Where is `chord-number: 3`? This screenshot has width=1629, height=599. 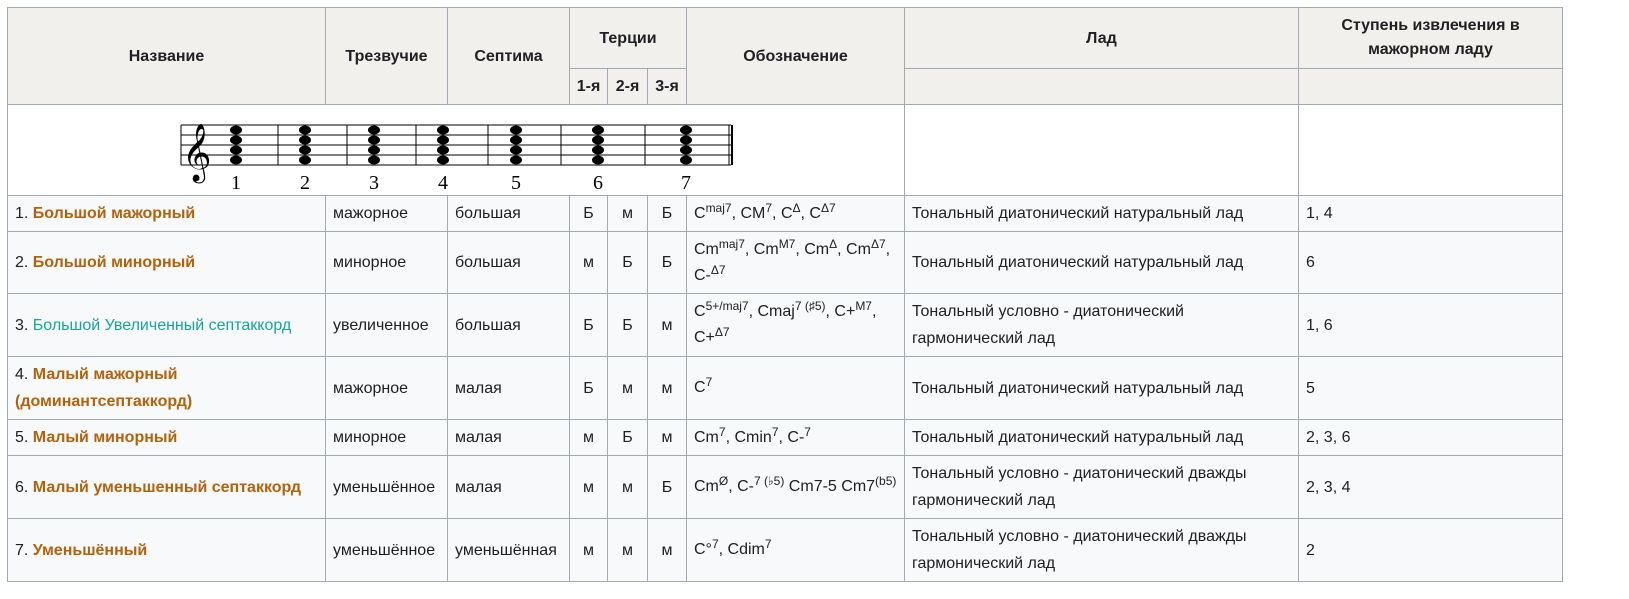 chord-number: 3 is located at coordinates (374, 183).